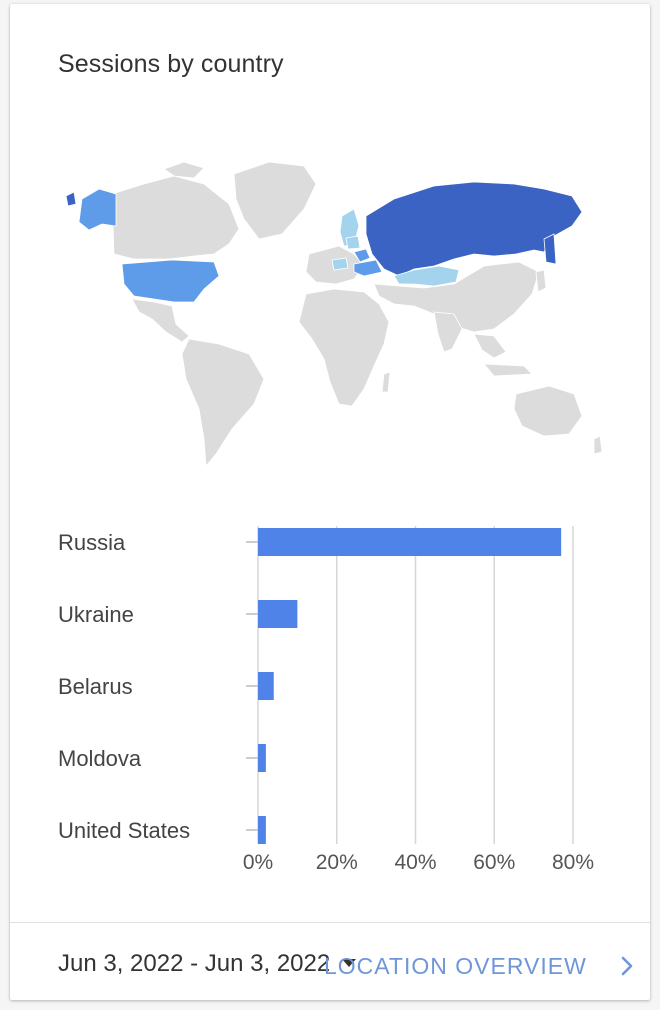 Image resolution: width=660 pixels, height=1010 pixels. What do you see at coordinates (97, 209) in the screenshot?
I see `map-country-alaska` at bounding box center [97, 209].